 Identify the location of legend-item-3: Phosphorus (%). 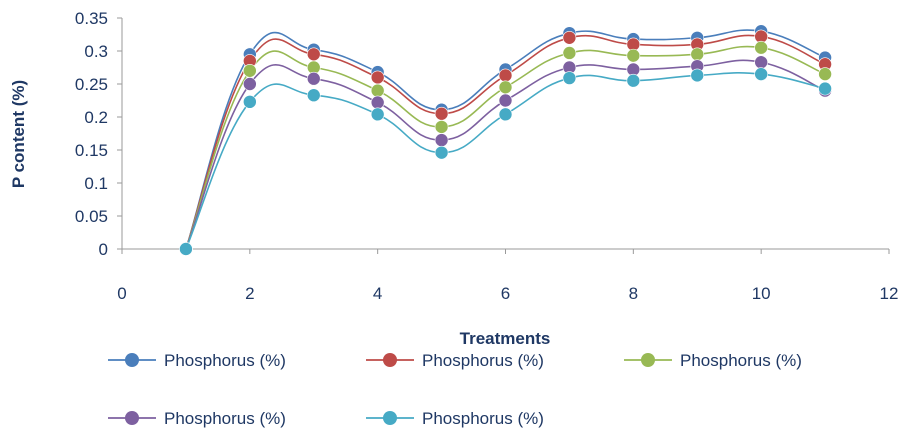
(713, 360).